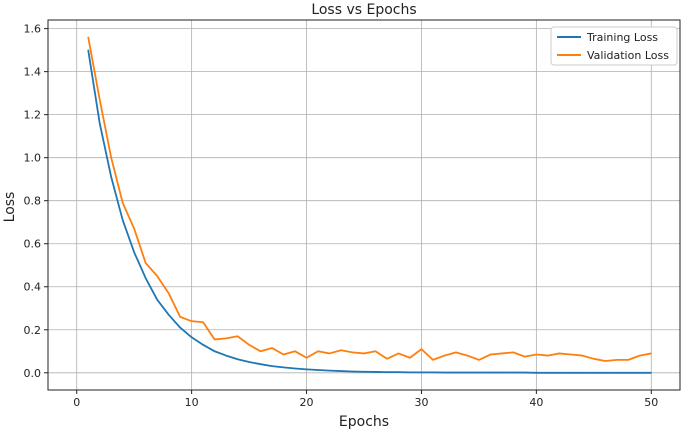 Image resolution: width=685 pixels, height=432 pixels. I want to click on y-tick-label: 1.0, so click(33, 158).